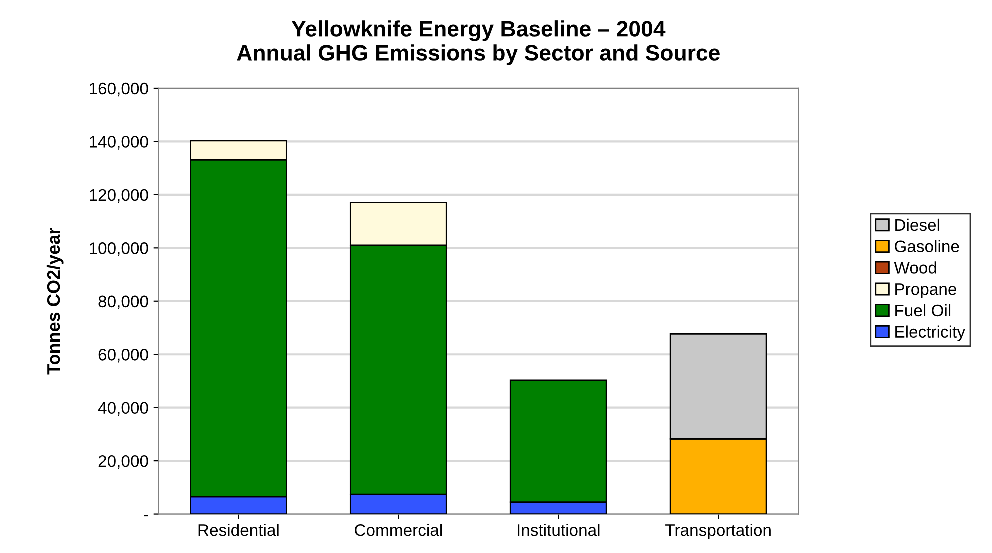 The width and height of the screenshot is (992, 553). Describe the element at coordinates (926, 291) in the screenshot. I see `legend-label: Propane` at that location.